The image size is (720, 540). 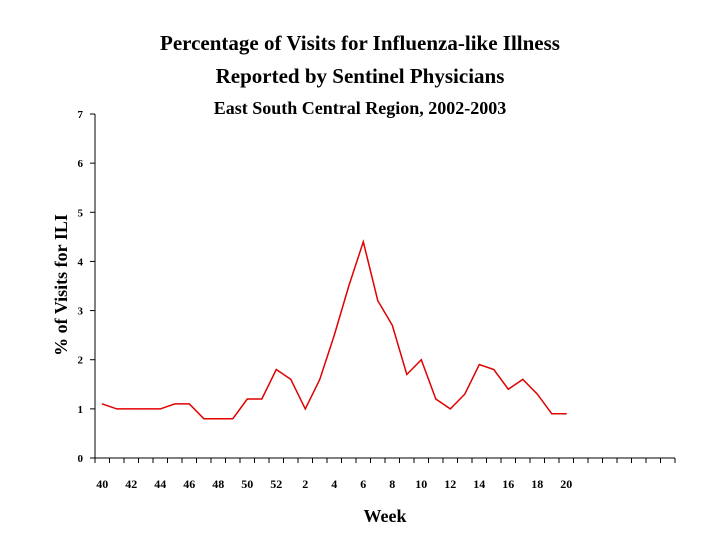 I want to click on x-tick-label: 4, so click(x=334, y=484).